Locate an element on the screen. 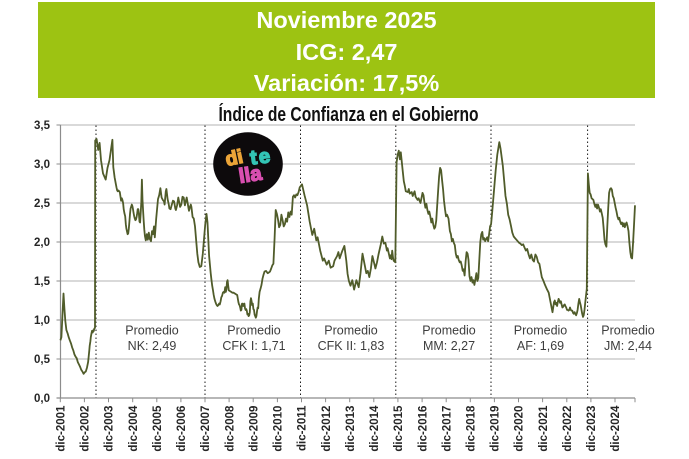 The width and height of the screenshot is (689, 459). svg-text: dic-2011 is located at coordinates (303, 428).